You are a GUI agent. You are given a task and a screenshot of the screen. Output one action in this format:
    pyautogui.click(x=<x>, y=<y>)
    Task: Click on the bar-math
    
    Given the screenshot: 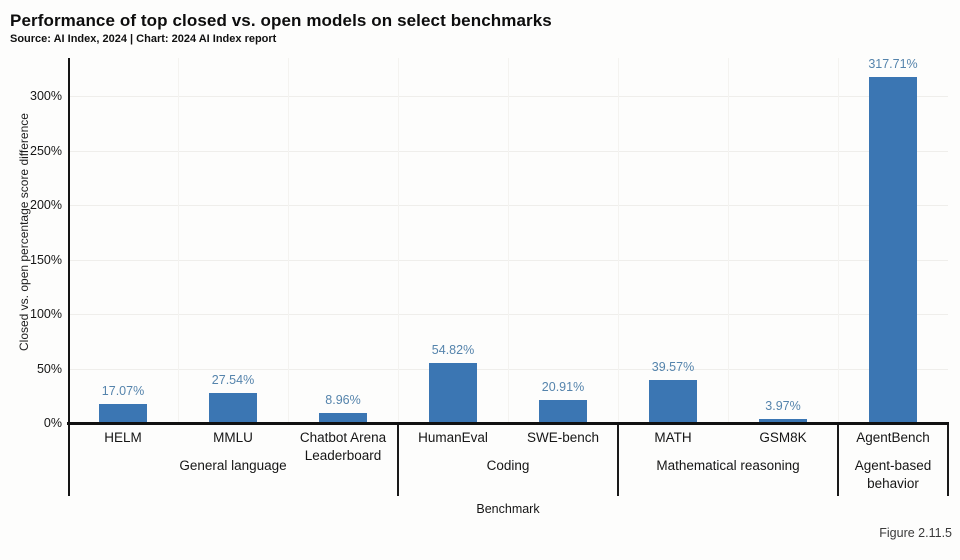 What is the action you would take?
    pyautogui.click(x=673, y=401)
    